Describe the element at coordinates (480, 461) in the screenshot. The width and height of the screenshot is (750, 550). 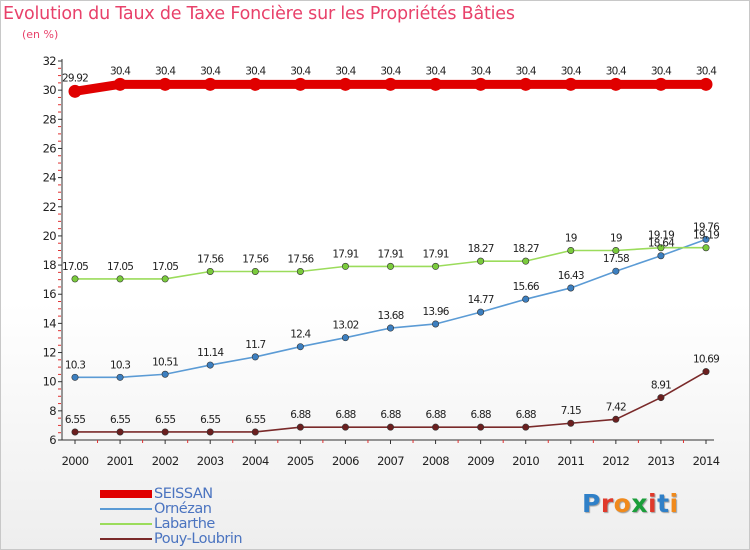
I see `x-tick-label: 2009` at that location.